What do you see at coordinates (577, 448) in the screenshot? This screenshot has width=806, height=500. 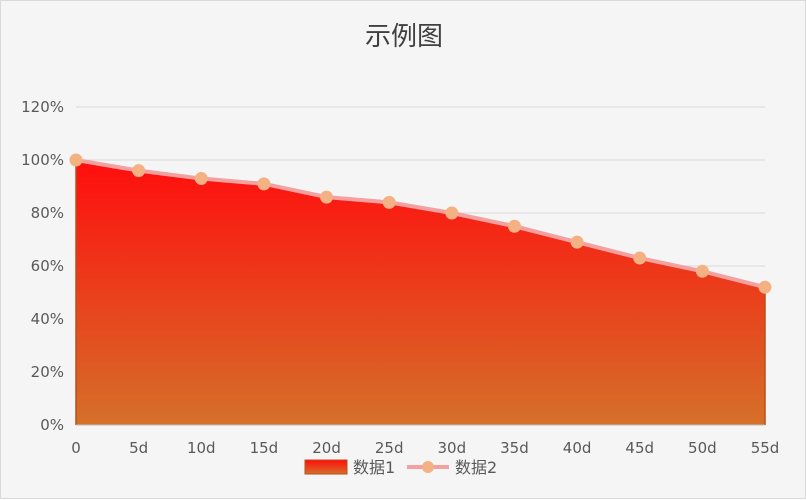 I see `x-tick-label: 40d` at bounding box center [577, 448].